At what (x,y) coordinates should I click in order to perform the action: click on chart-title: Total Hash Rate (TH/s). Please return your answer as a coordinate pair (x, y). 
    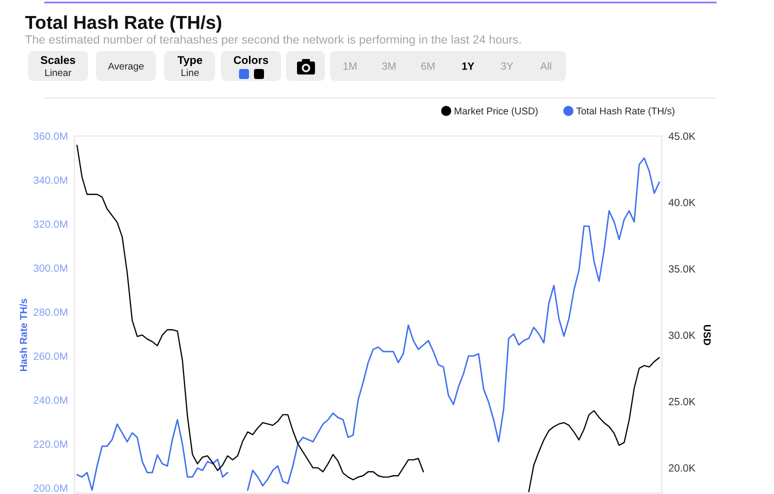
    Looking at the image, I should click on (123, 24).